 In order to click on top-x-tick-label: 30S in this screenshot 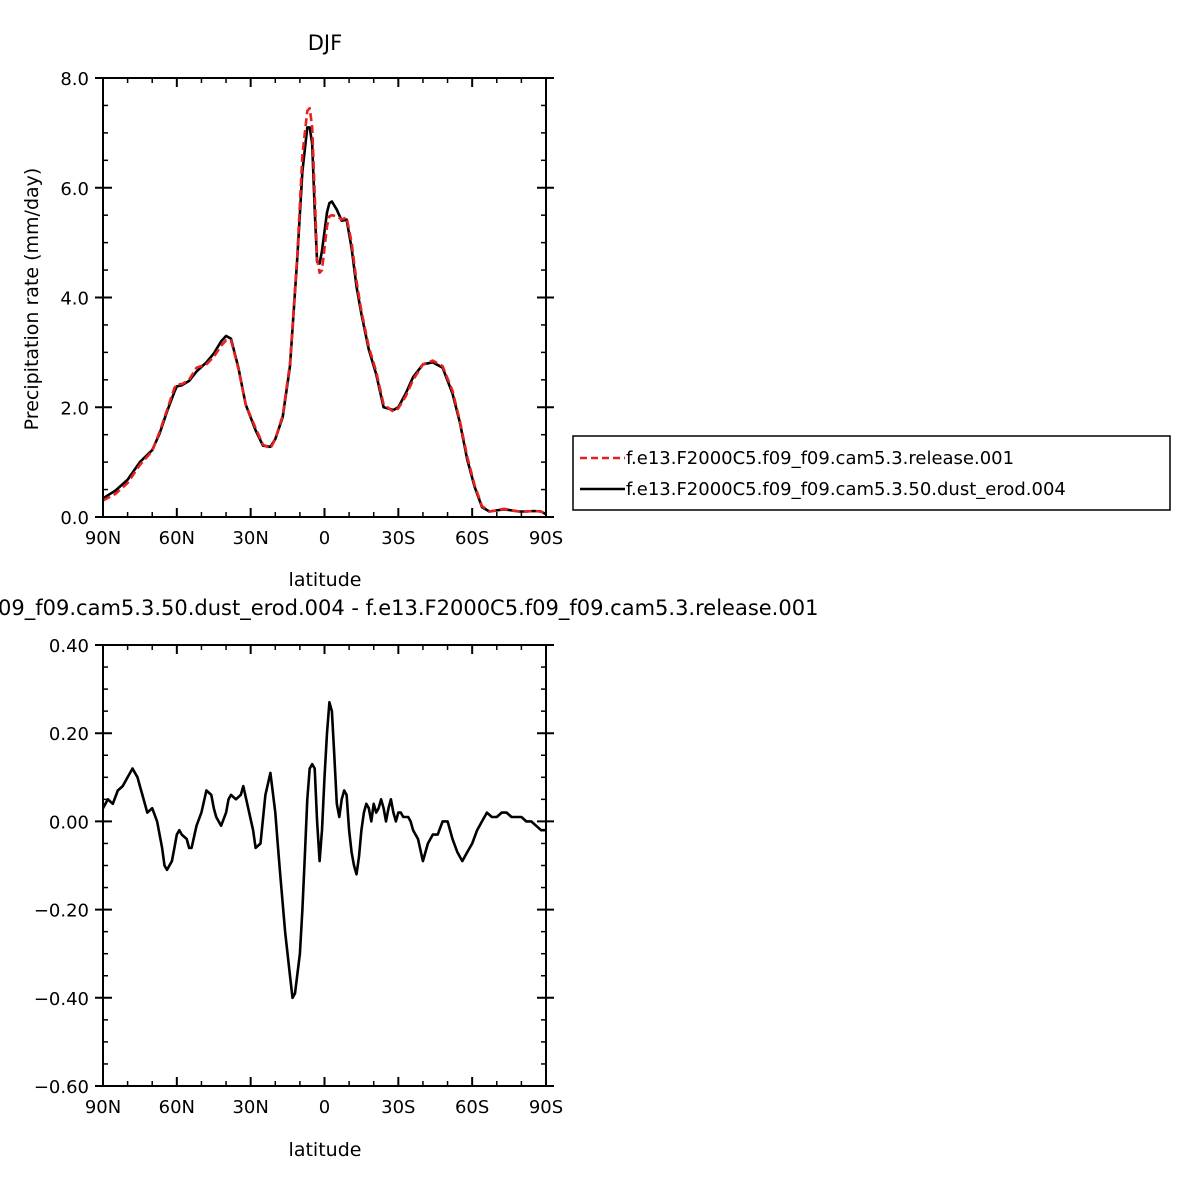, I will do `click(398, 538)`.